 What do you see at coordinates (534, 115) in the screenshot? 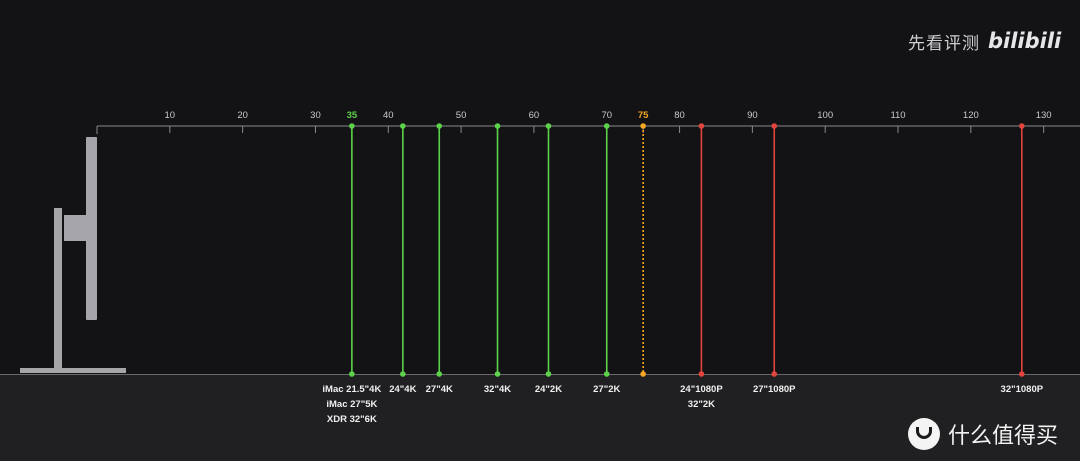
I see `tick-label-60: 60` at bounding box center [534, 115].